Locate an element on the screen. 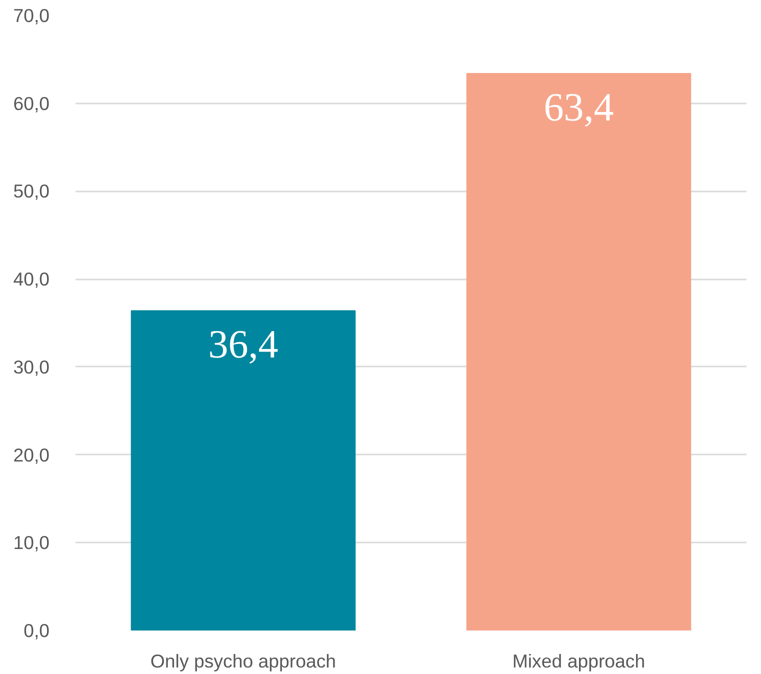 This screenshot has width=761, height=674. y-tick-label: 50,0 is located at coordinates (31, 191).